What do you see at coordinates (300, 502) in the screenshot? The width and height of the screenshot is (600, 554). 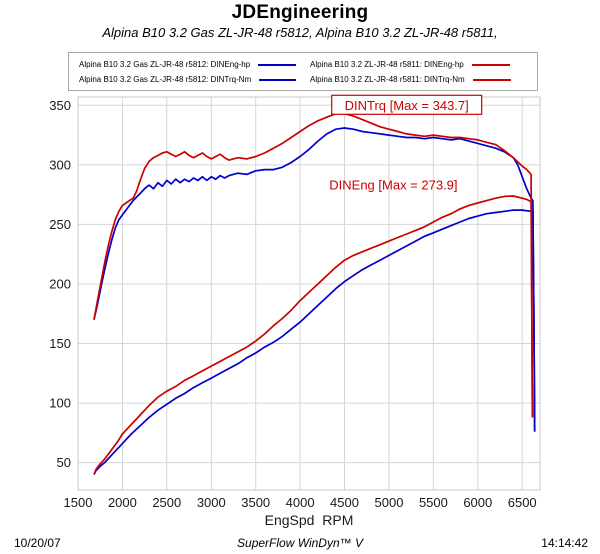 I see `x-tick-label: 4000` at bounding box center [300, 502].